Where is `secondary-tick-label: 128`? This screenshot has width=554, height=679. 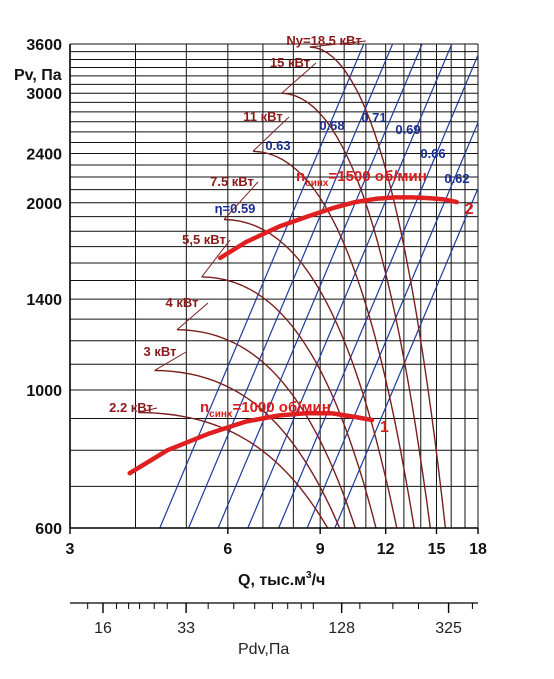
secondary-tick-label: 128 is located at coordinates (341, 628).